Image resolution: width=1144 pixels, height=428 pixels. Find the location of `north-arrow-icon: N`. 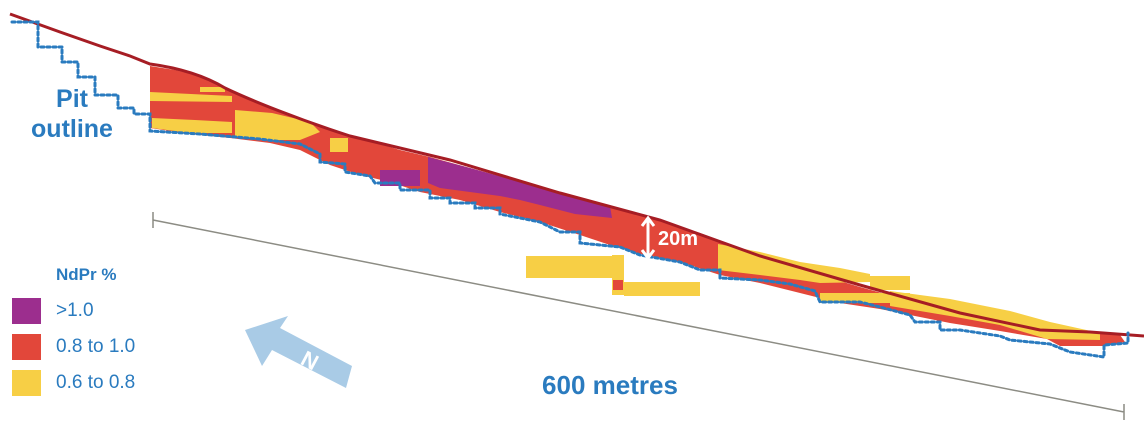

north-arrow-icon: N is located at coordinates (298, 352).